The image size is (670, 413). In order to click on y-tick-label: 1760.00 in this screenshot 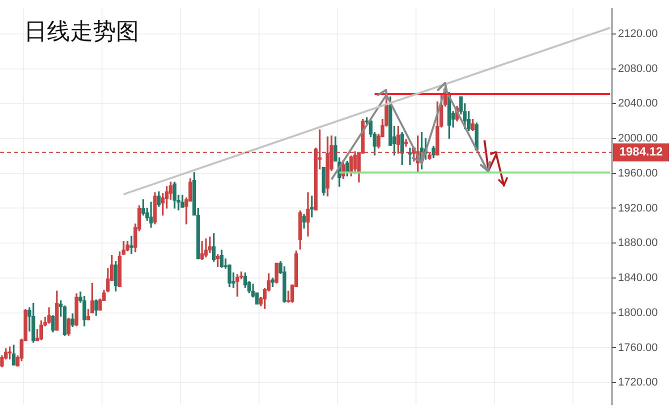, I will do `click(638, 348)`.